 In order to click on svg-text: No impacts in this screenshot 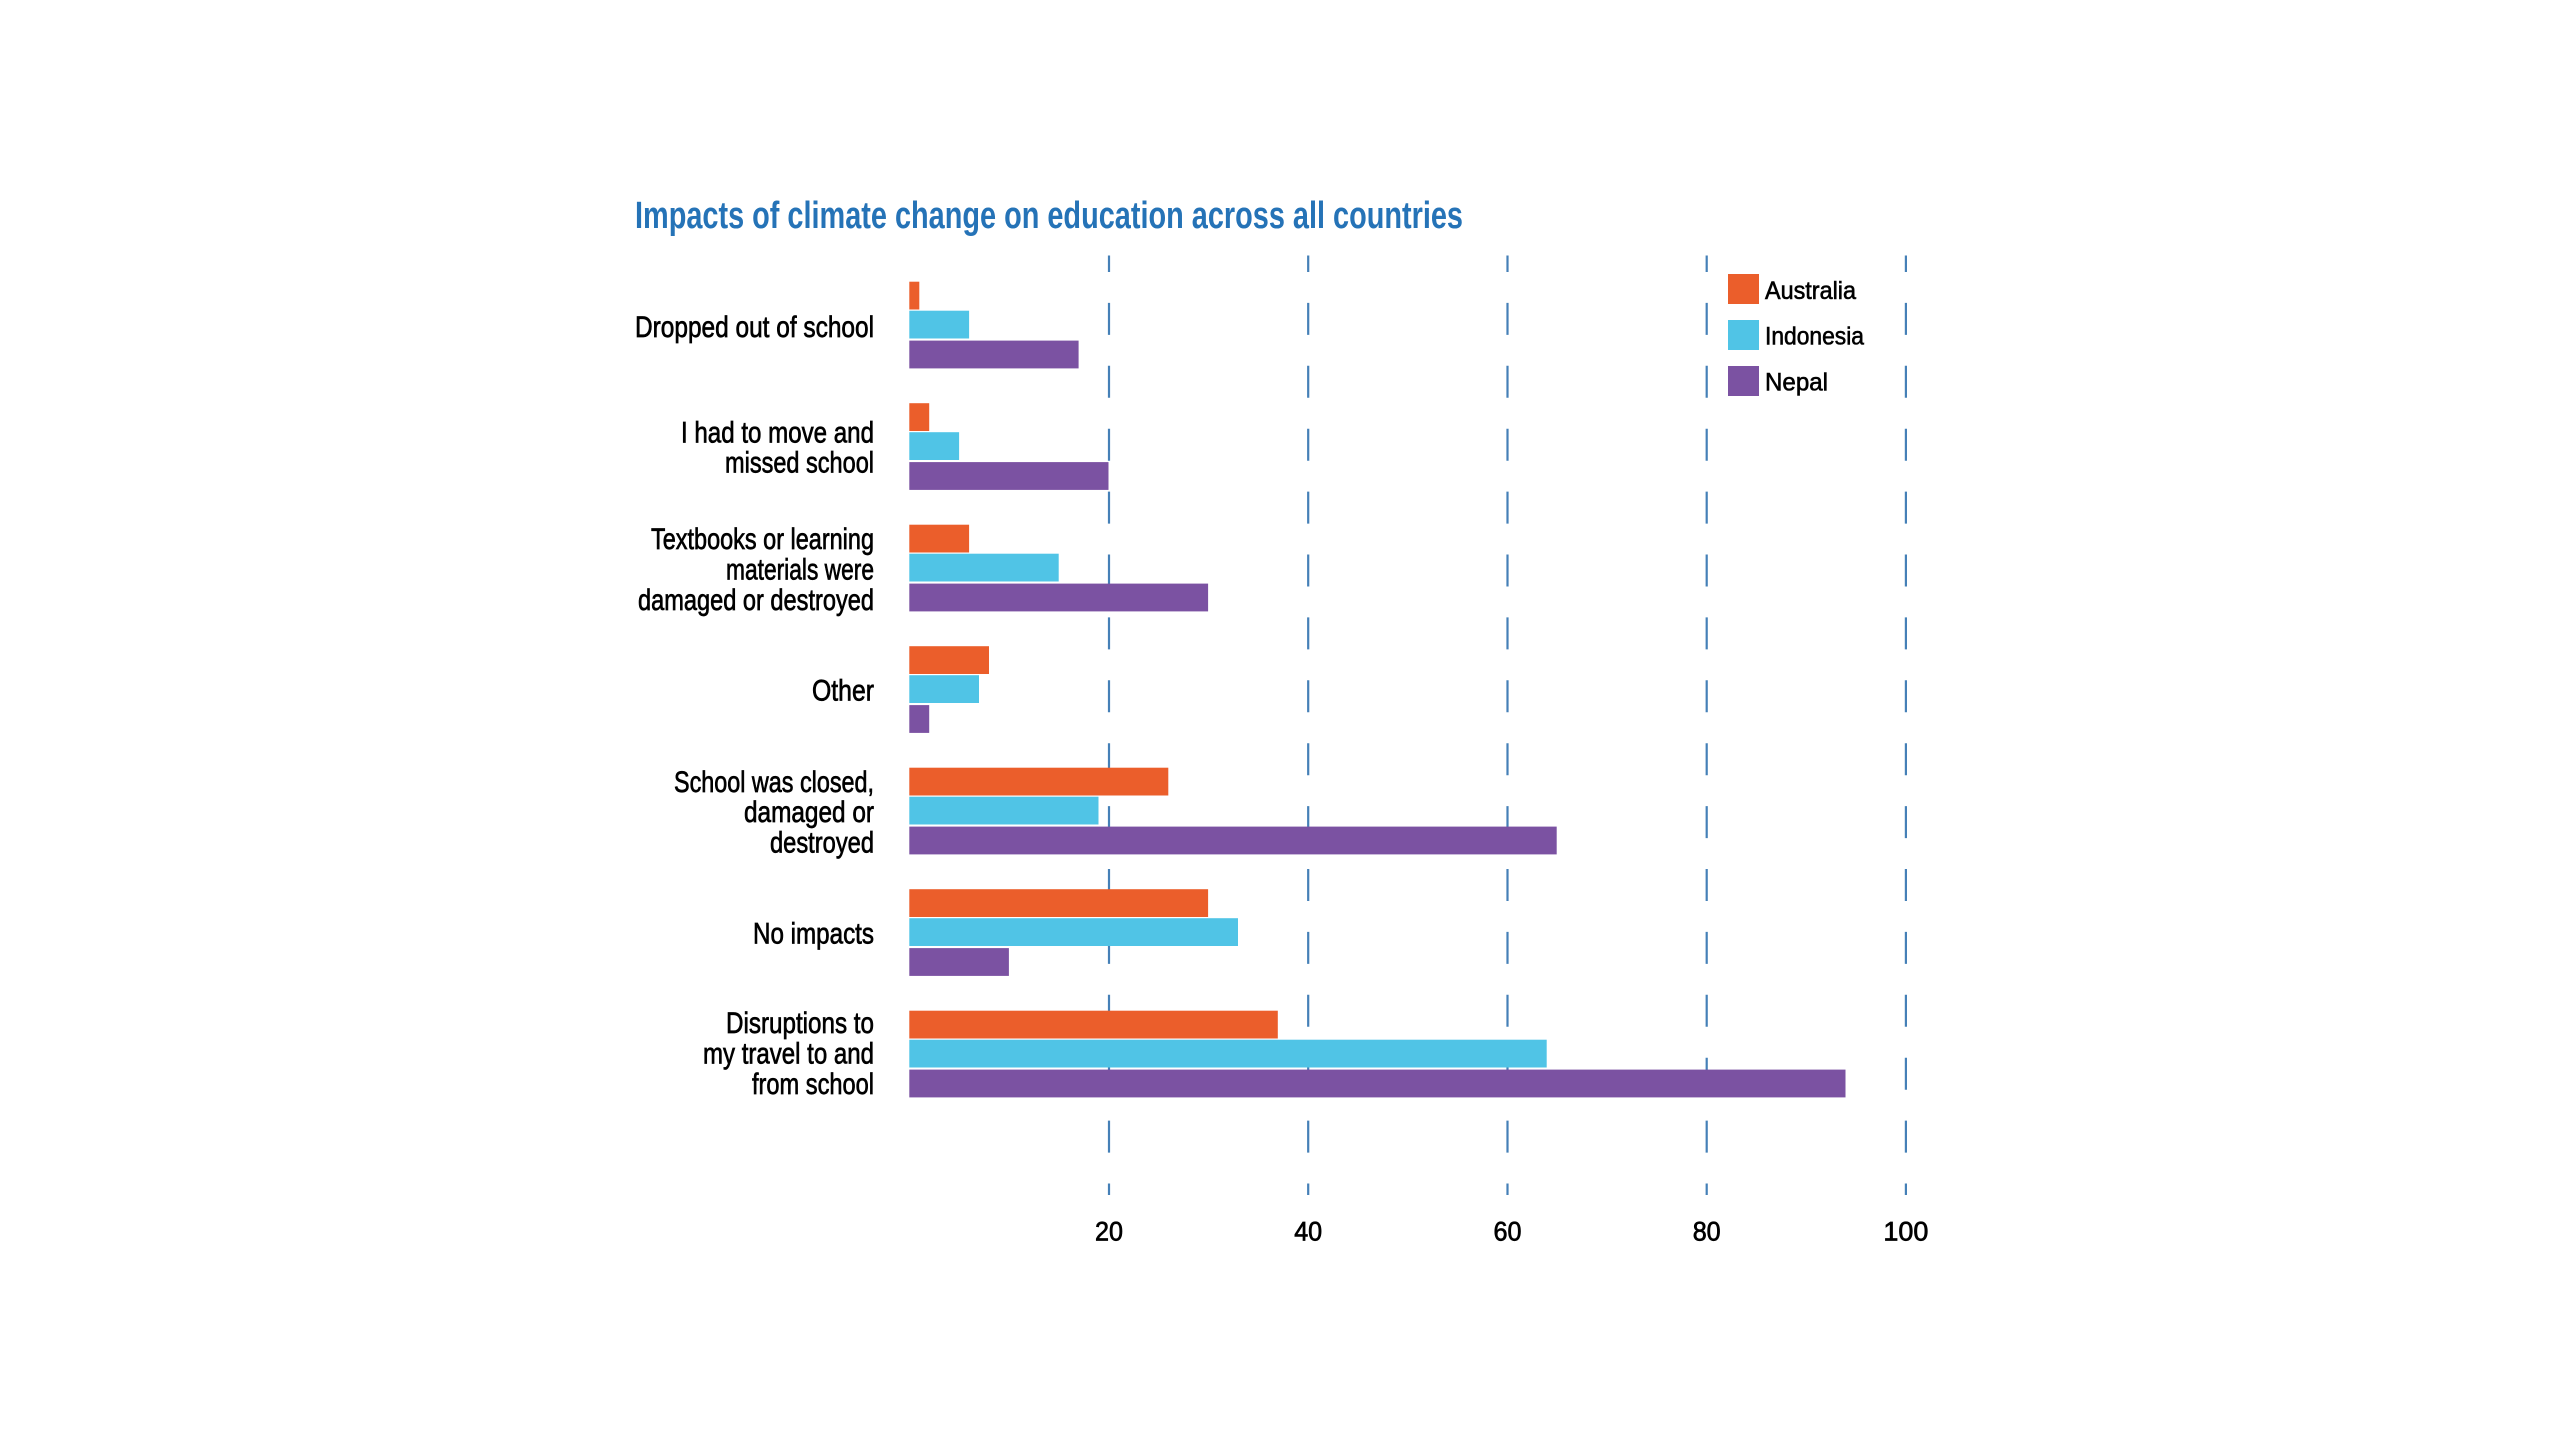, I will do `click(813, 934)`.